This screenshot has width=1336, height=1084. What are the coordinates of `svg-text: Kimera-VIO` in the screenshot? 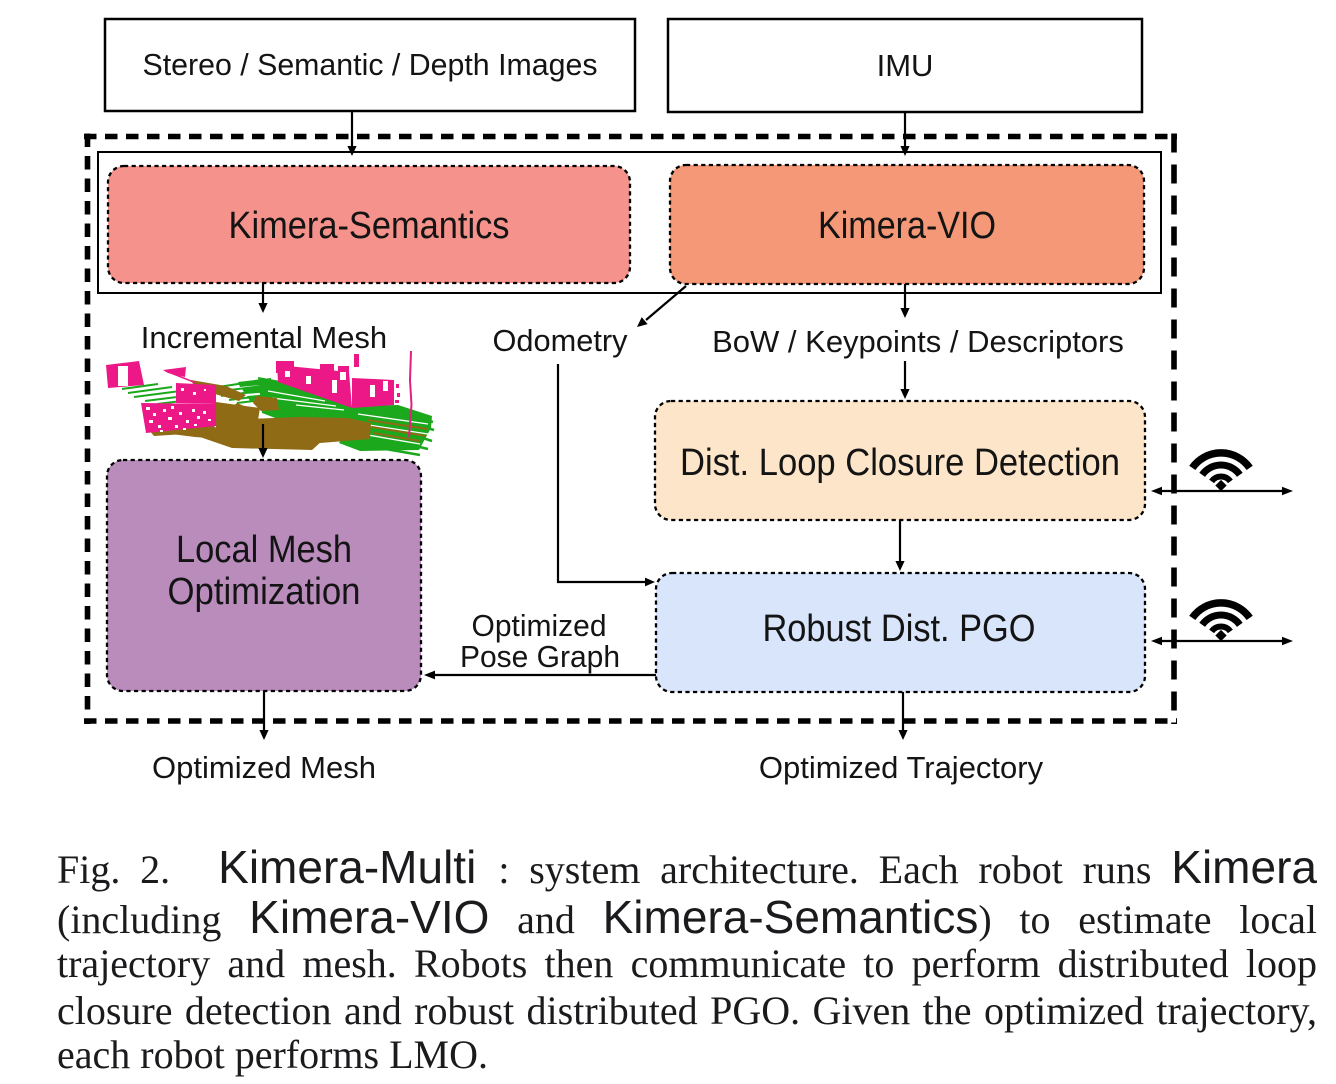 It's located at (907, 226).